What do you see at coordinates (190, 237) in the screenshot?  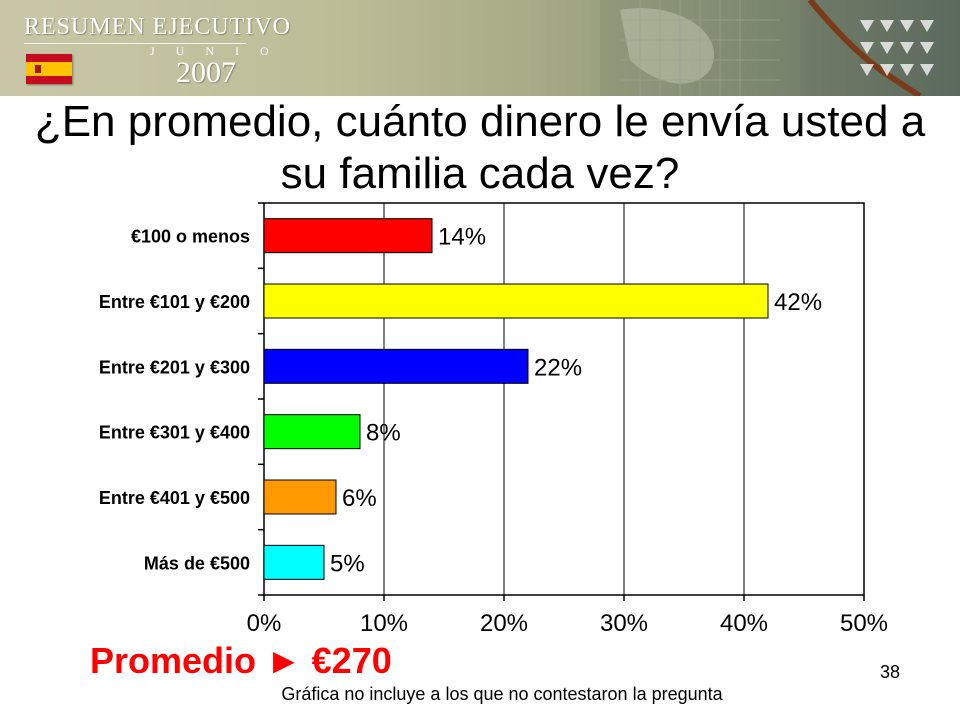 I see `category-label: €100 o menos` at bounding box center [190, 237].